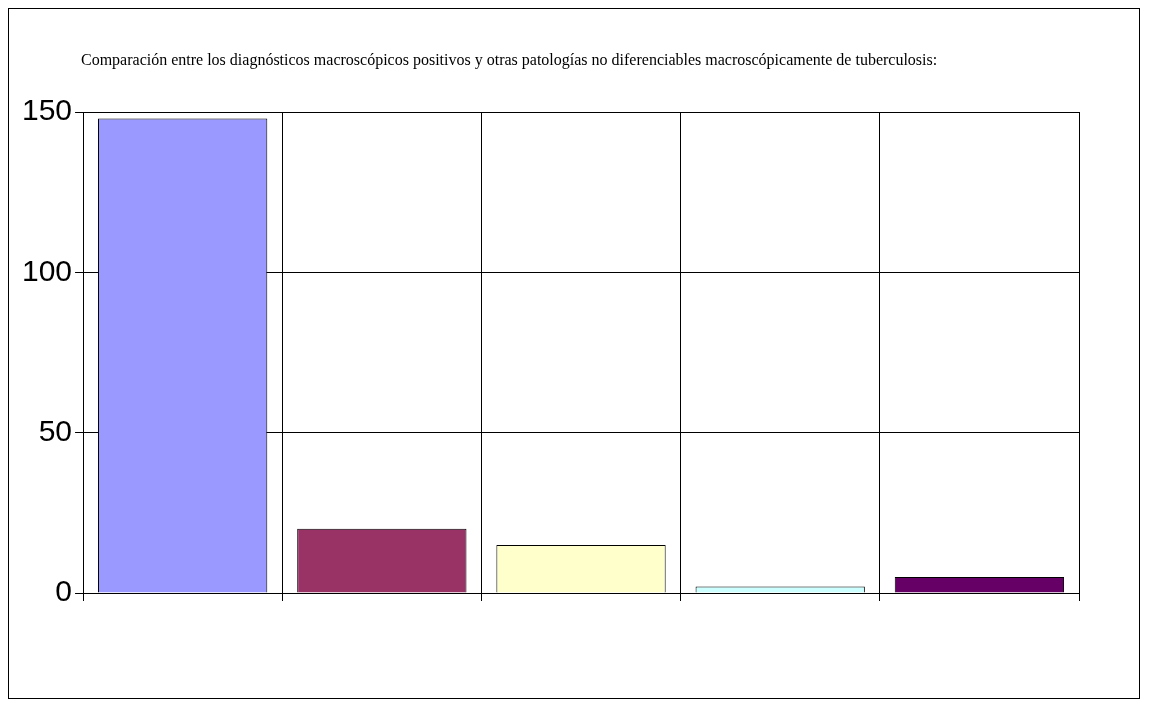  What do you see at coordinates (64, 591) in the screenshot?
I see `y-tick-label: 0` at bounding box center [64, 591].